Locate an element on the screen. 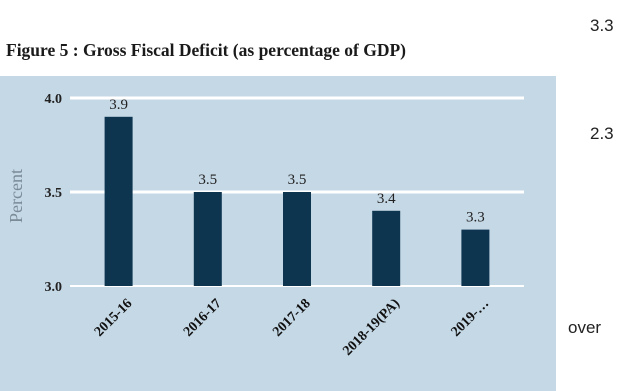 The width and height of the screenshot is (627, 391). y-tick-label: 4.0 is located at coordinates (54, 99).